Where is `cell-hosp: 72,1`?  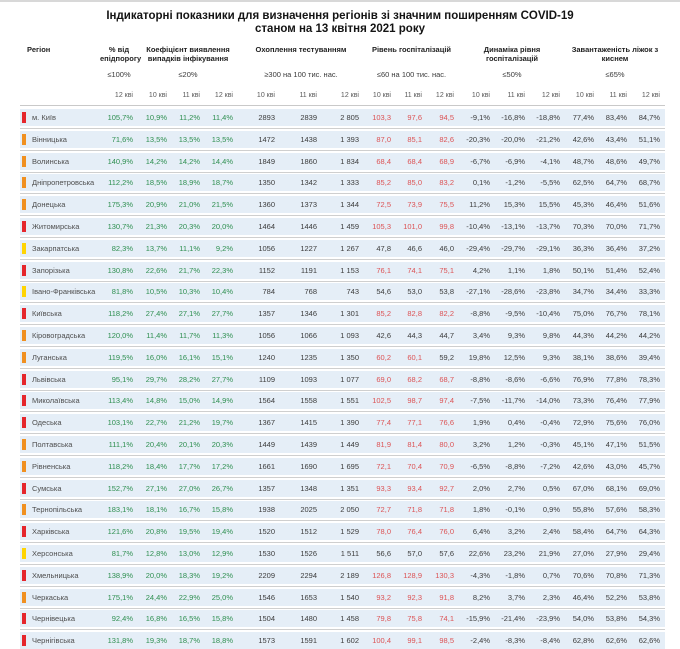 cell-hosp: 72,1 is located at coordinates (383, 466).